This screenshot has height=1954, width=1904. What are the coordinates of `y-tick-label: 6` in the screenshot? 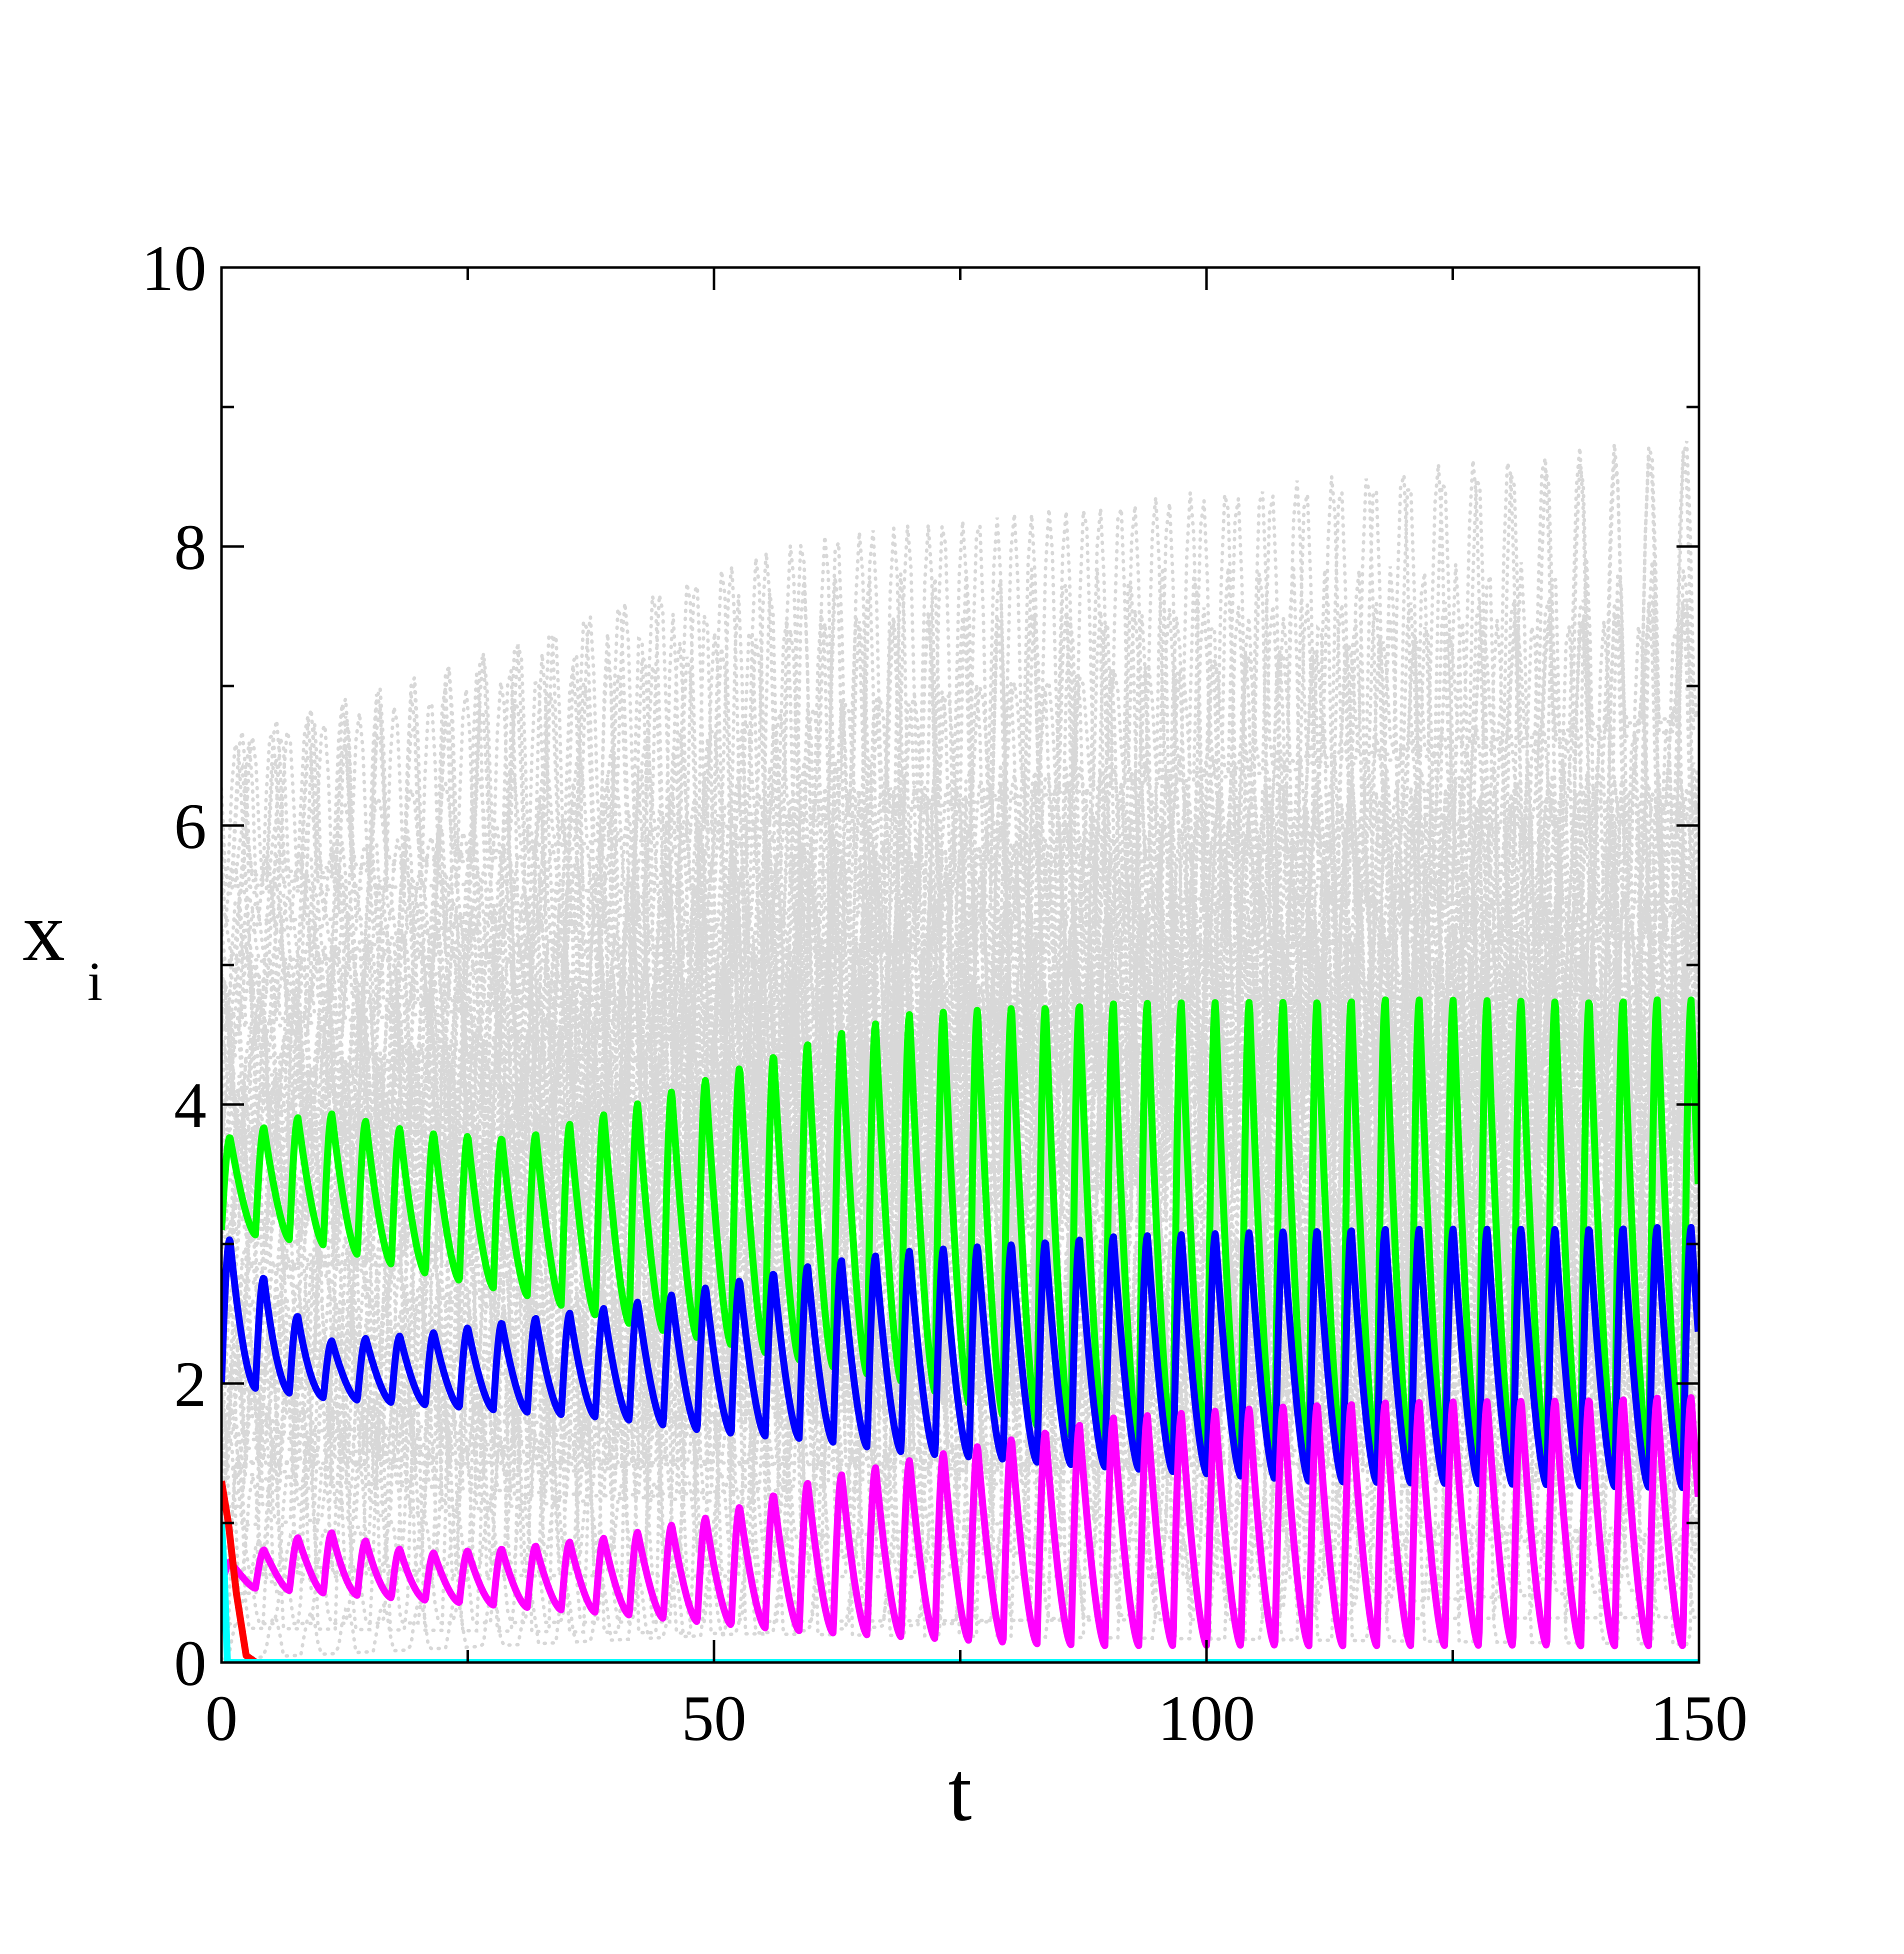 It's located at (190, 826).